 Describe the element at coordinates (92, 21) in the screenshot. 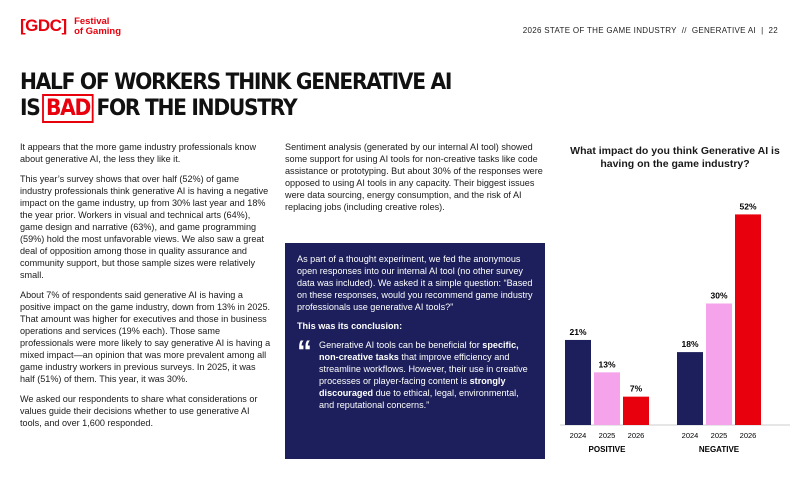

I see `logo-line: Festival` at that location.